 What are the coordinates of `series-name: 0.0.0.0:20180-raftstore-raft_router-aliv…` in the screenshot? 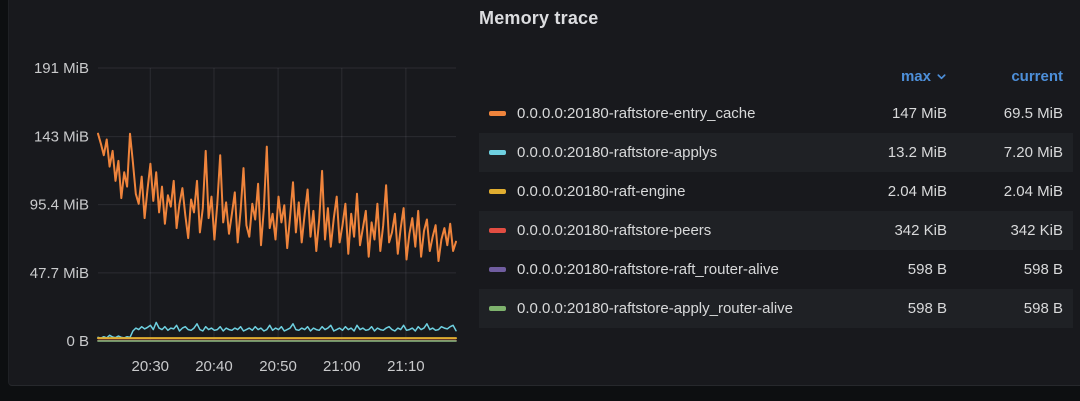 It's located at (648, 269).